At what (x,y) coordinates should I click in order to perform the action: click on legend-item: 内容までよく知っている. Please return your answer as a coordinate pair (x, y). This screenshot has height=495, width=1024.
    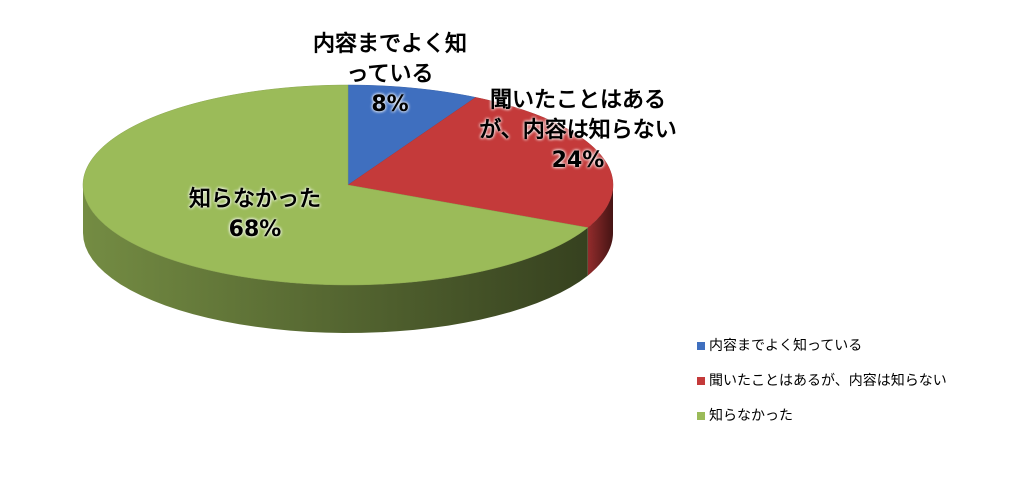
    Looking at the image, I should click on (779, 346).